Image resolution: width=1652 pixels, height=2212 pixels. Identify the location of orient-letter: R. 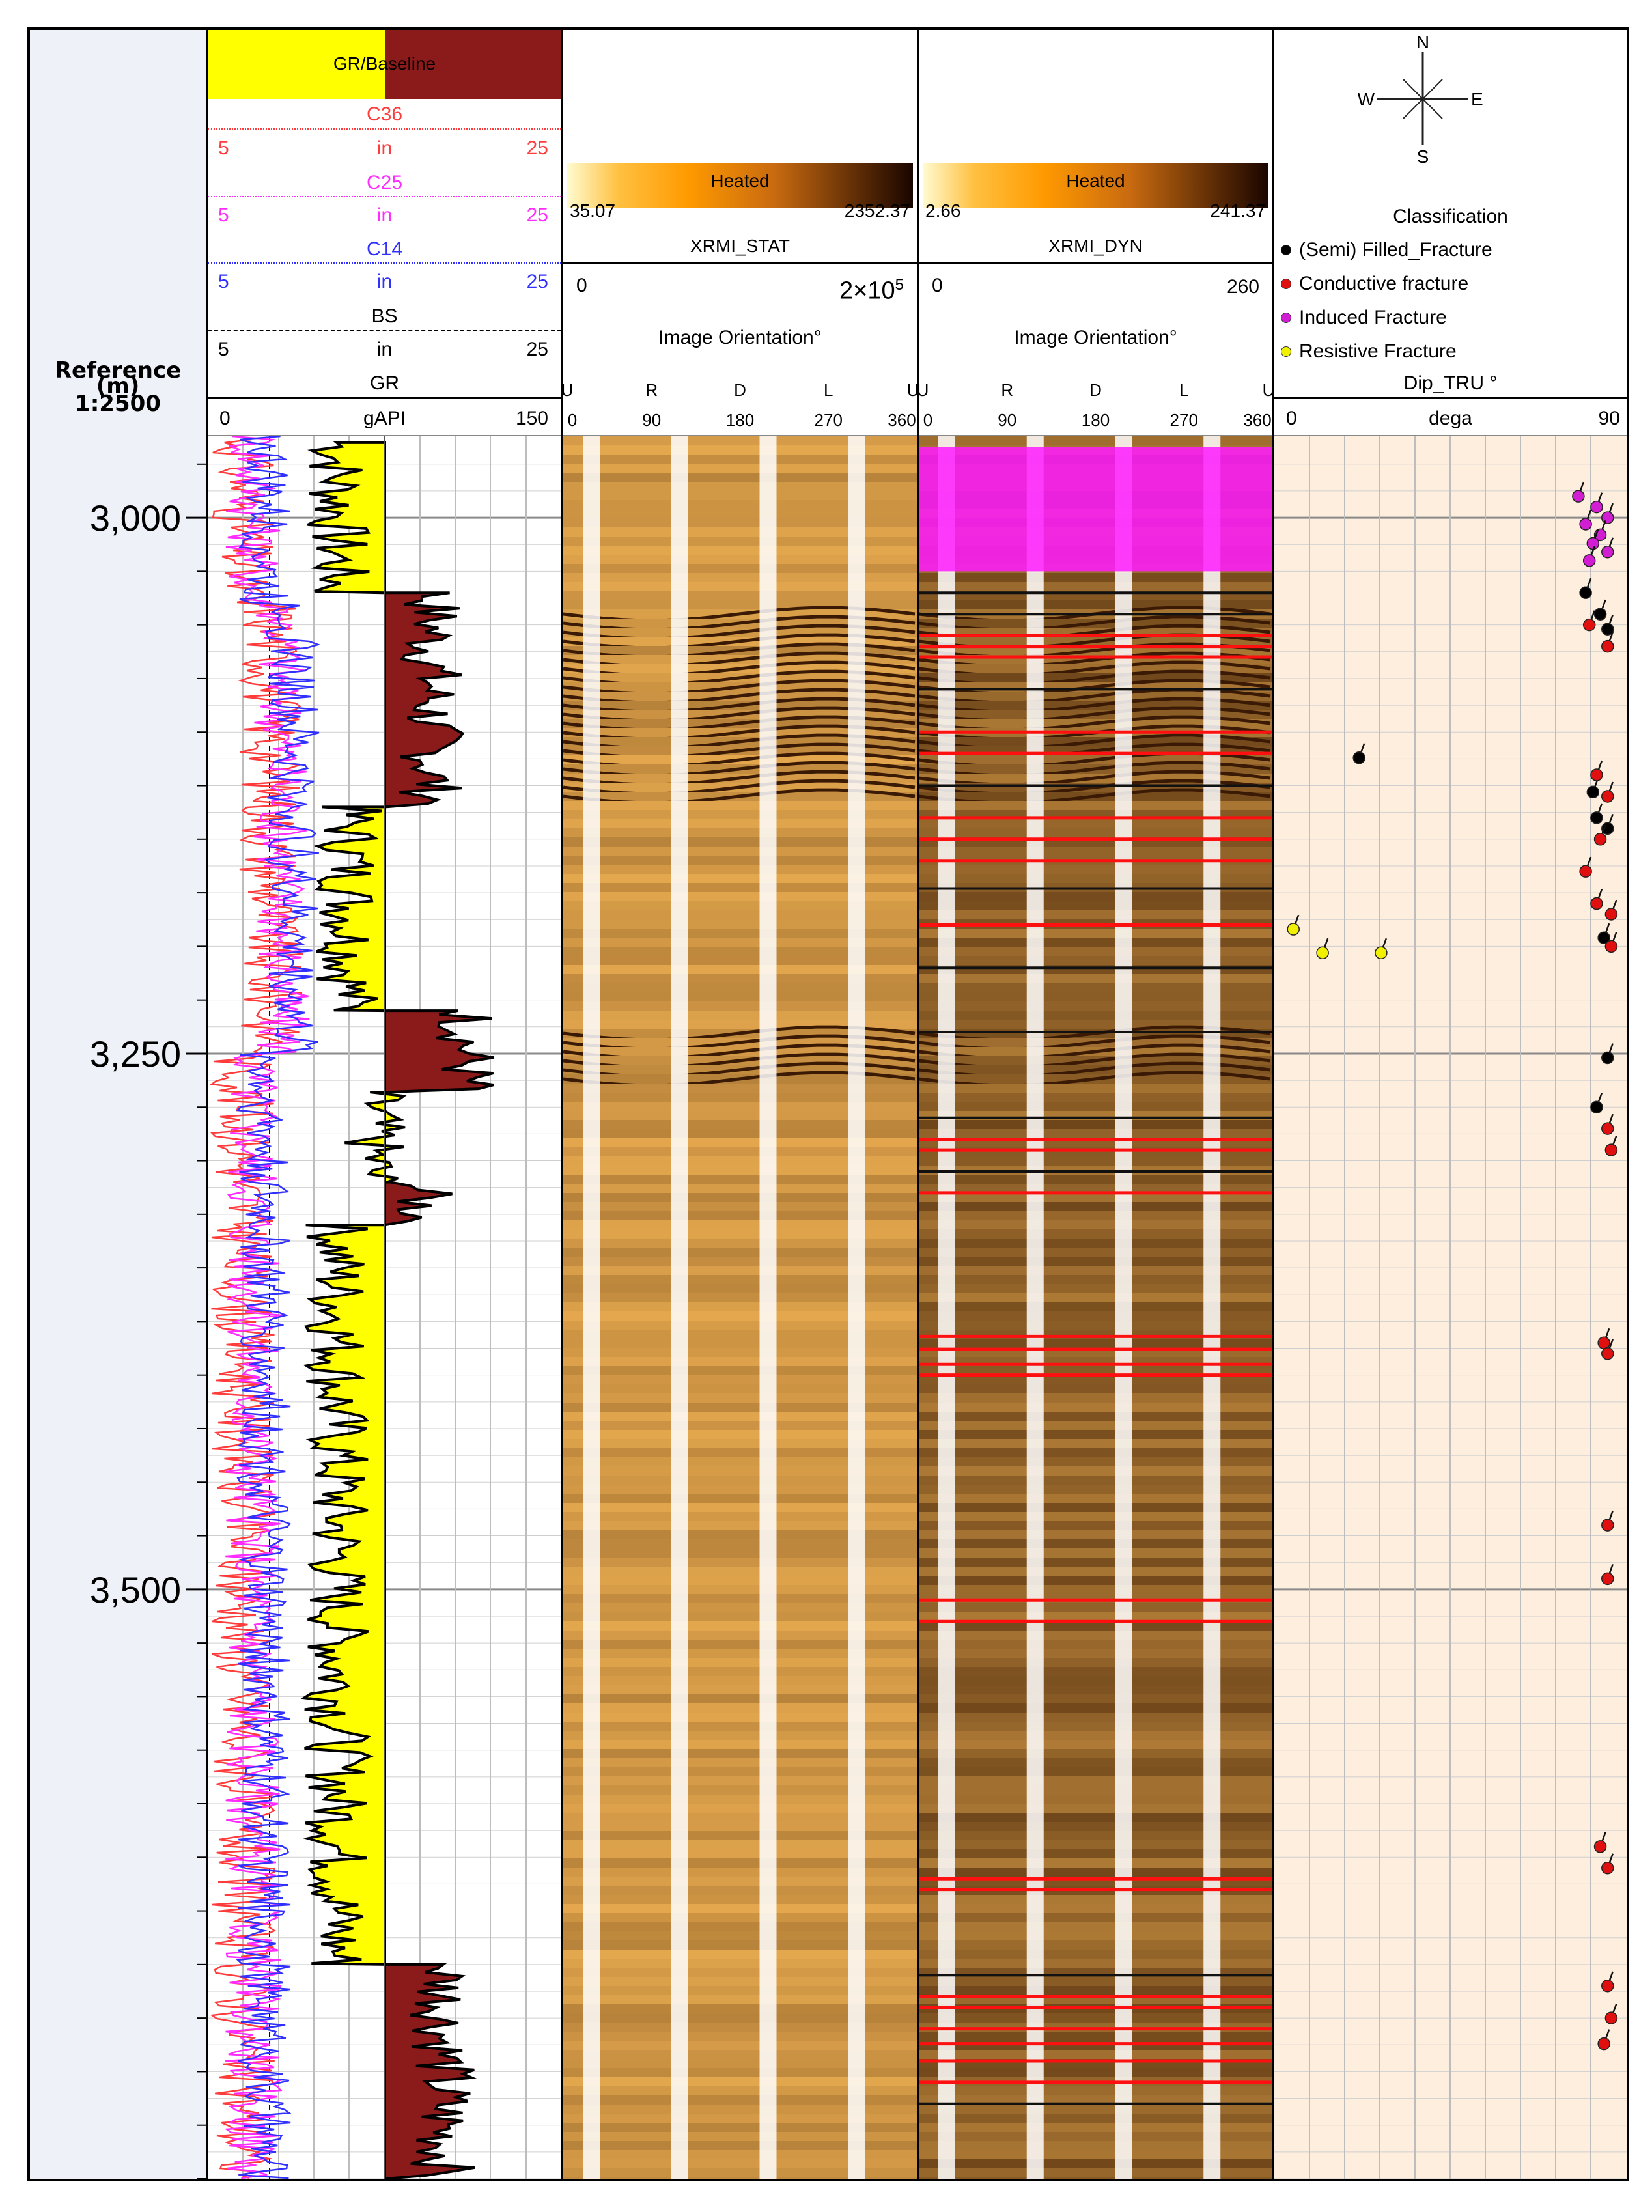
(1007, 390).